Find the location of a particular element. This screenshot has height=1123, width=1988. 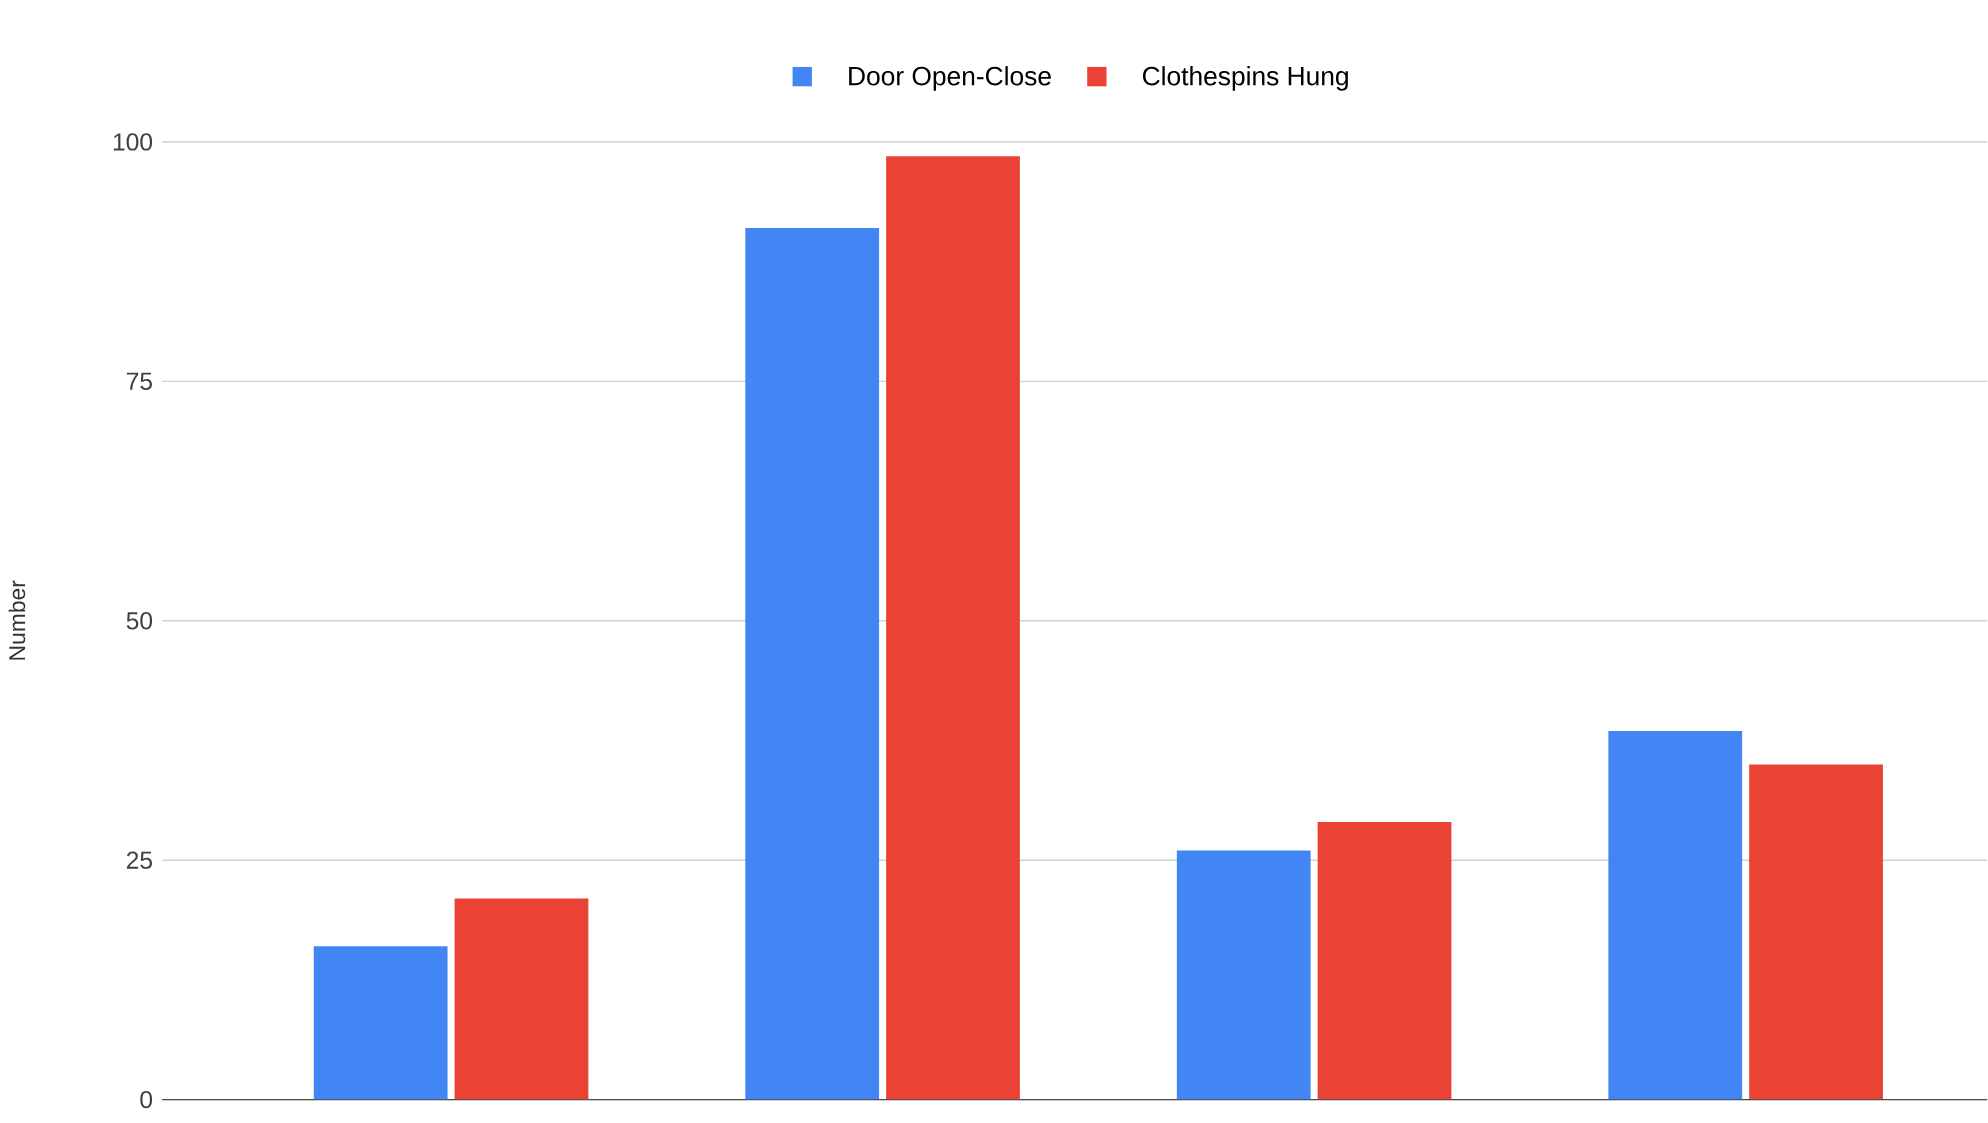

y-tick-label: 75 is located at coordinates (139, 381).